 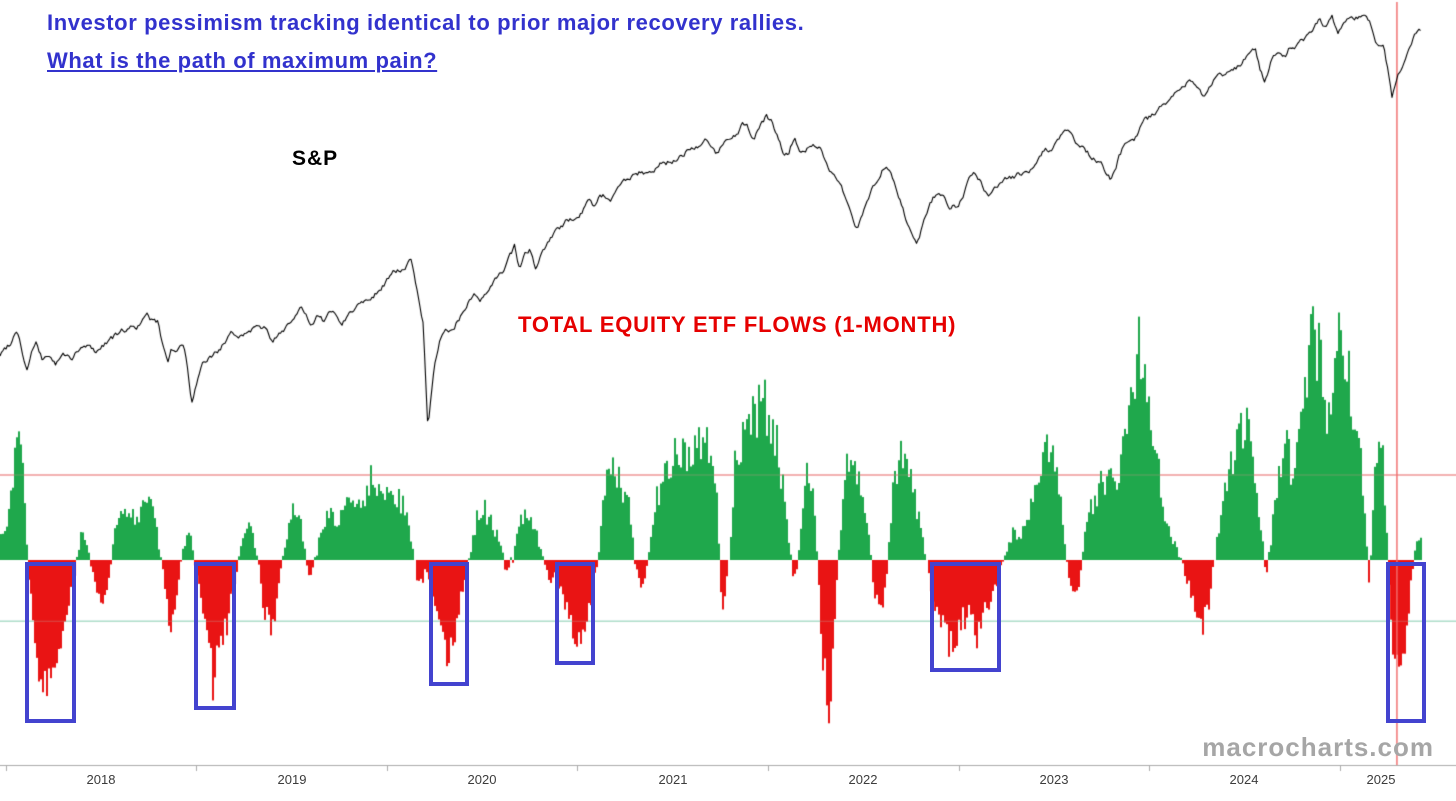 I want to click on flows-series-label: TOTAL EQUITY ETF FLOWS (1-MONTH), so click(x=737, y=324).